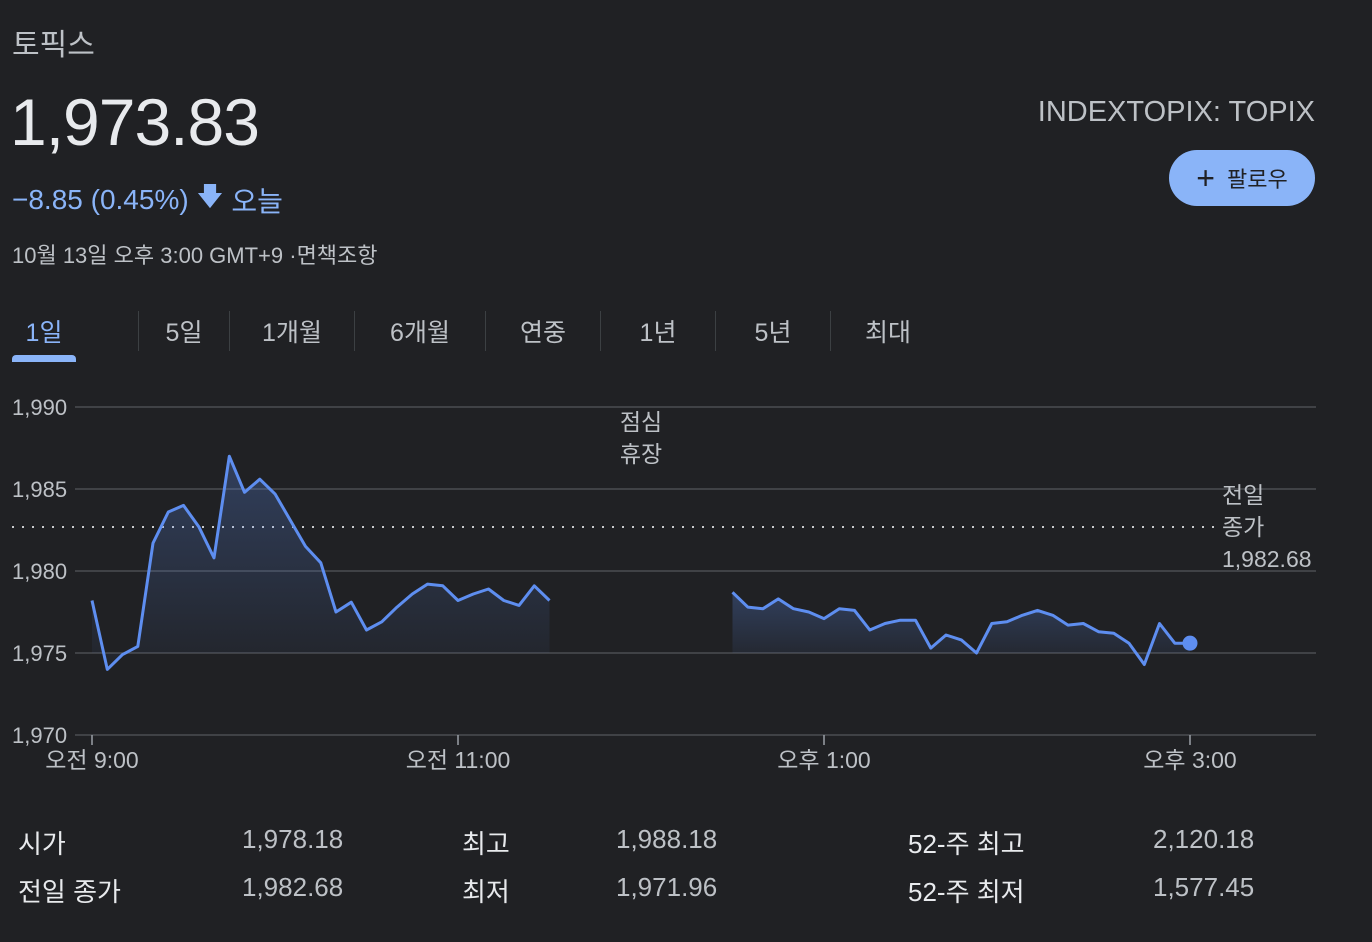 The width and height of the screenshot is (1372, 942). What do you see at coordinates (292, 333) in the screenshot?
I see `tab-1m: 1개월` at bounding box center [292, 333].